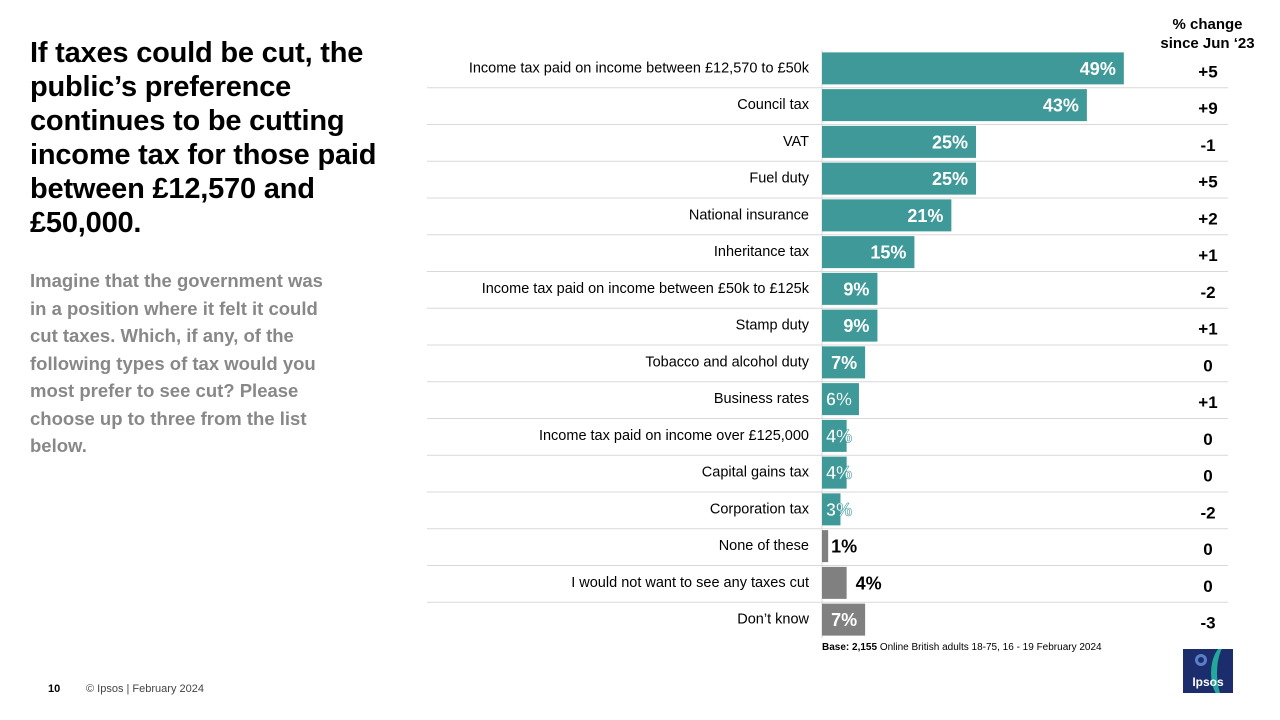 The width and height of the screenshot is (1280, 720). Describe the element at coordinates (1222, 671) in the screenshot. I see `logo-swoosh-icon` at that location.